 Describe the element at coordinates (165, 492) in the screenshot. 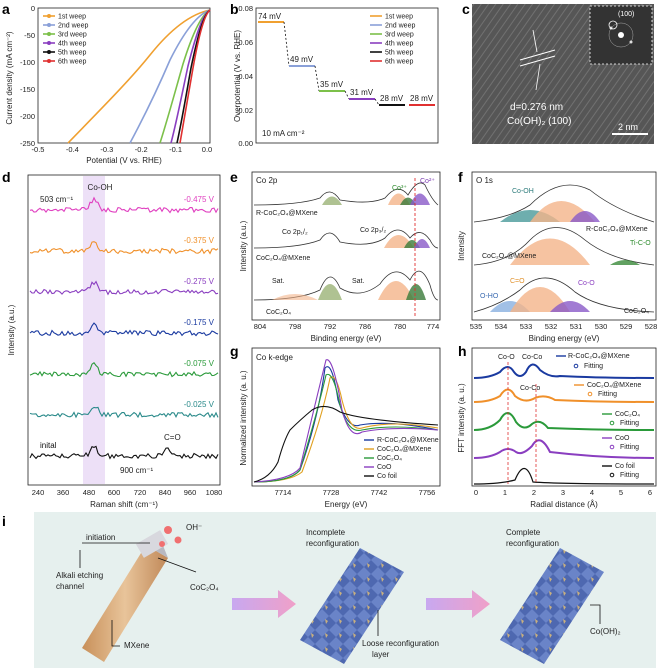

I see `d-xtick: 840` at that location.